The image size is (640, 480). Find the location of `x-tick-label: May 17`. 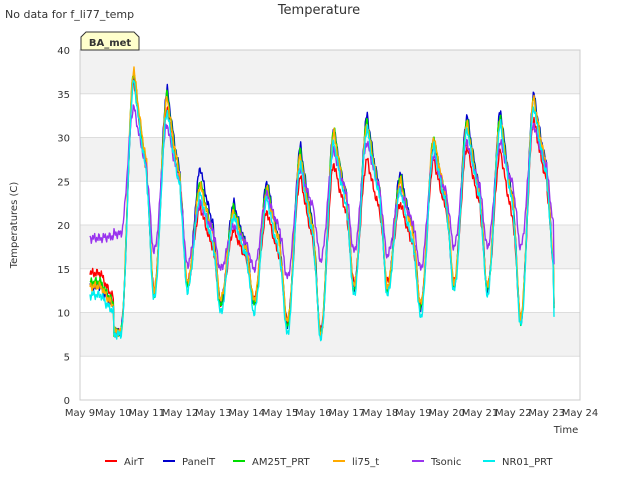

x-tick-label: May 17 is located at coordinates (346, 413).